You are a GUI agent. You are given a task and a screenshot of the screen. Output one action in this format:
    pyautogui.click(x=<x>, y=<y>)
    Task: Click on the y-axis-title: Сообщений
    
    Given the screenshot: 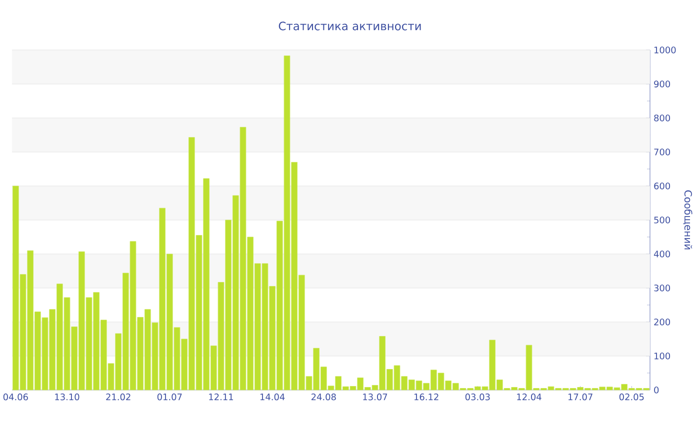 What is the action you would take?
    pyautogui.click(x=687, y=220)
    